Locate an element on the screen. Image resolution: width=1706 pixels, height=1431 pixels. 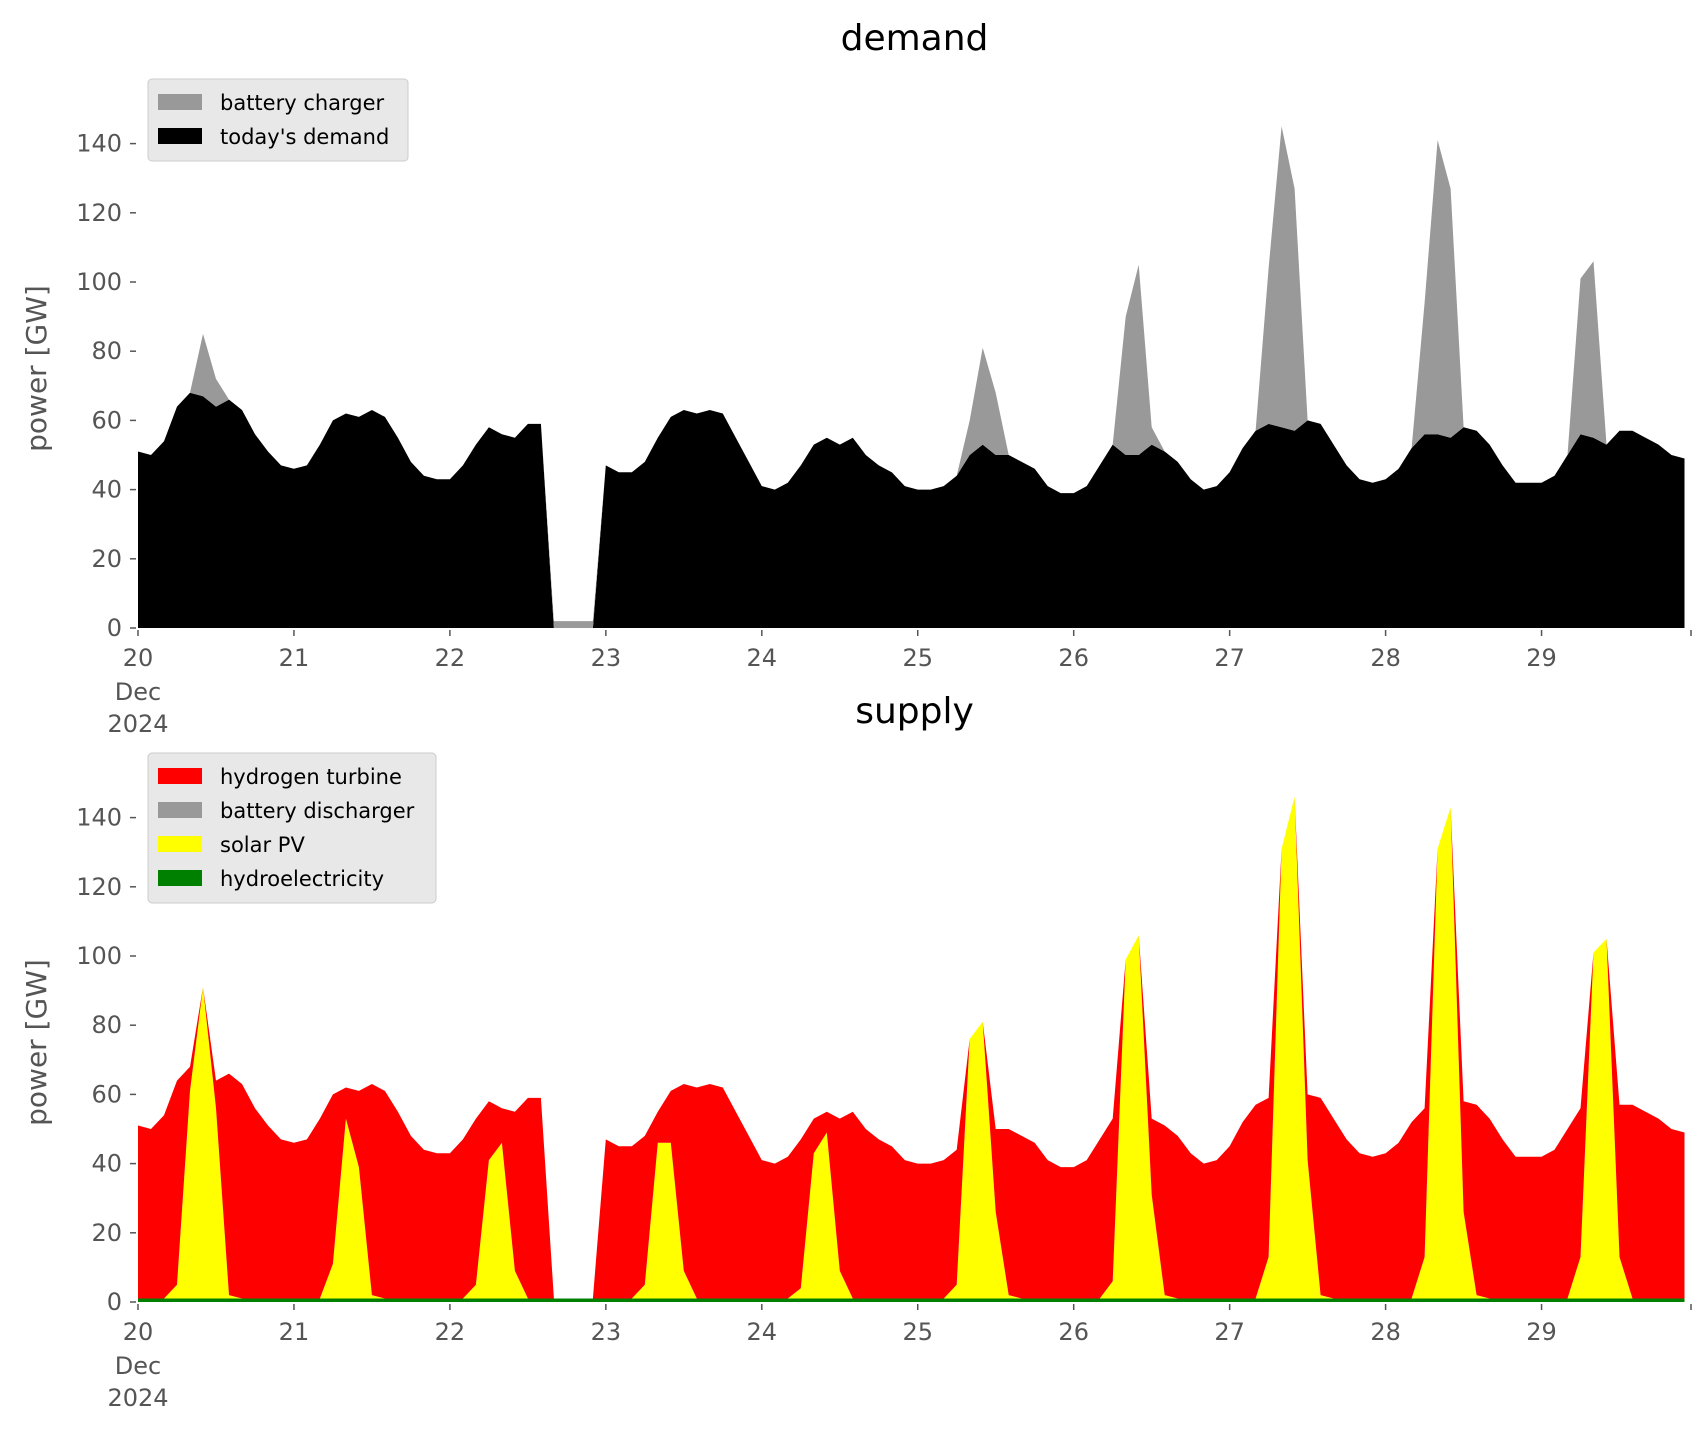
legend: battery charger today's demand is located at coordinates (278, 120).